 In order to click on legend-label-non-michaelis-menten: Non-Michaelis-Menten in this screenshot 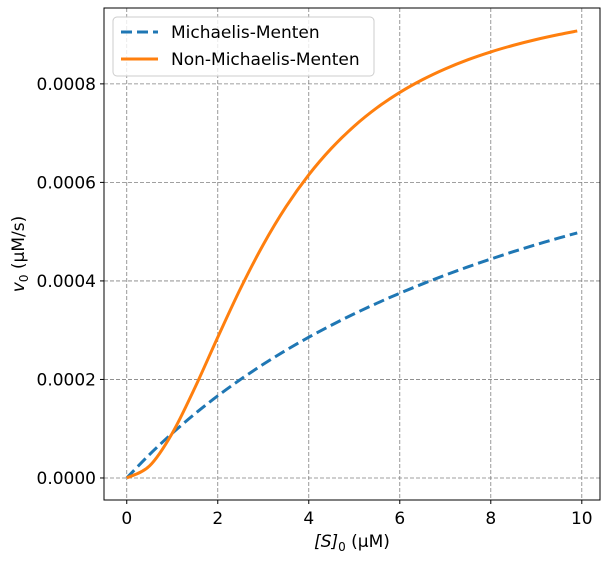, I will do `click(265, 60)`.